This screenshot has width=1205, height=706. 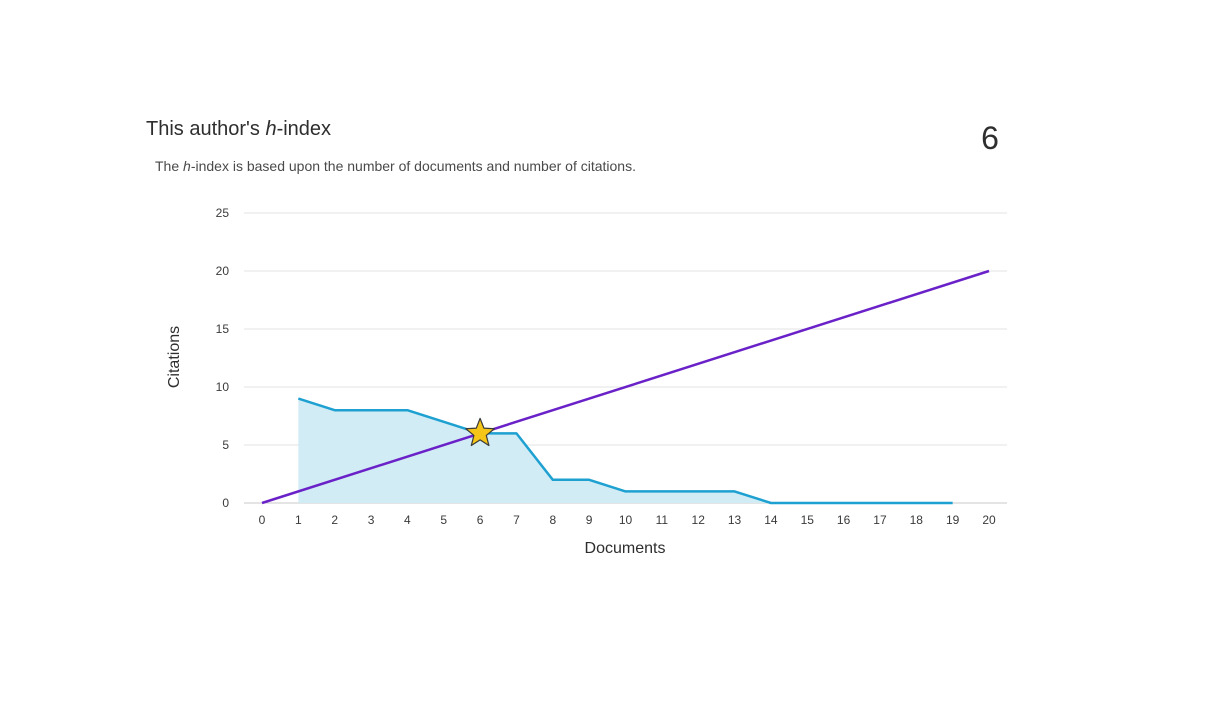 I want to click on x-tick-label: 5, so click(x=443, y=520).